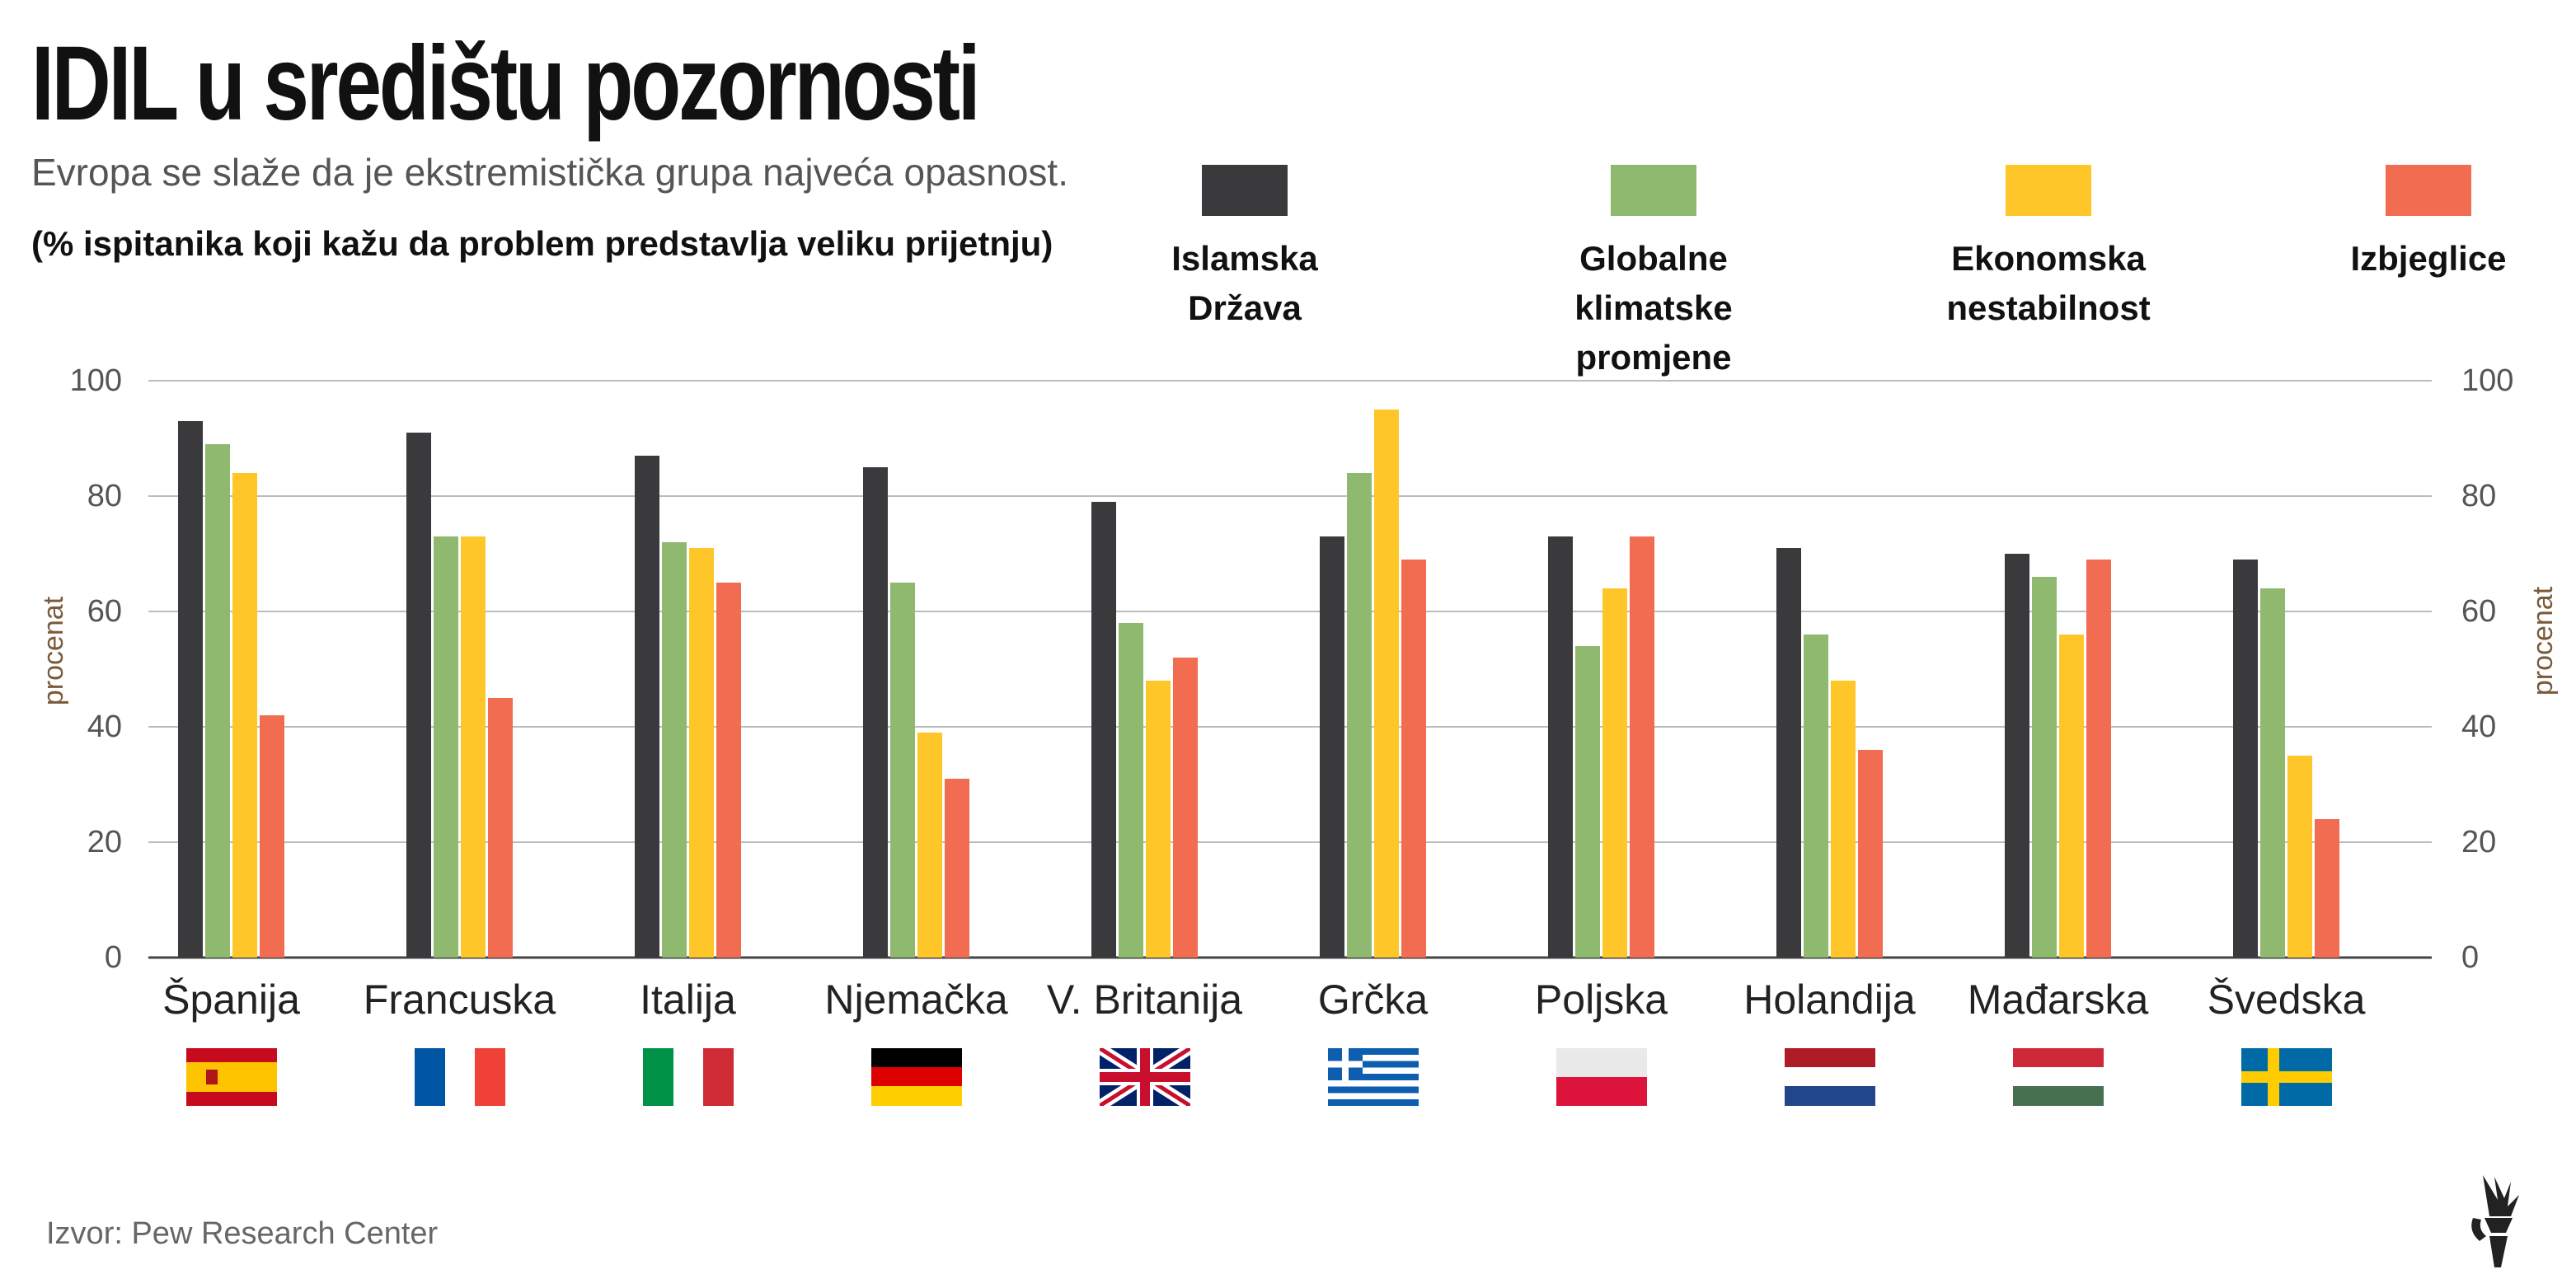  What do you see at coordinates (2058, 1077) in the screenshot?
I see `flag-hungary-icon` at bounding box center [2058, 1077].